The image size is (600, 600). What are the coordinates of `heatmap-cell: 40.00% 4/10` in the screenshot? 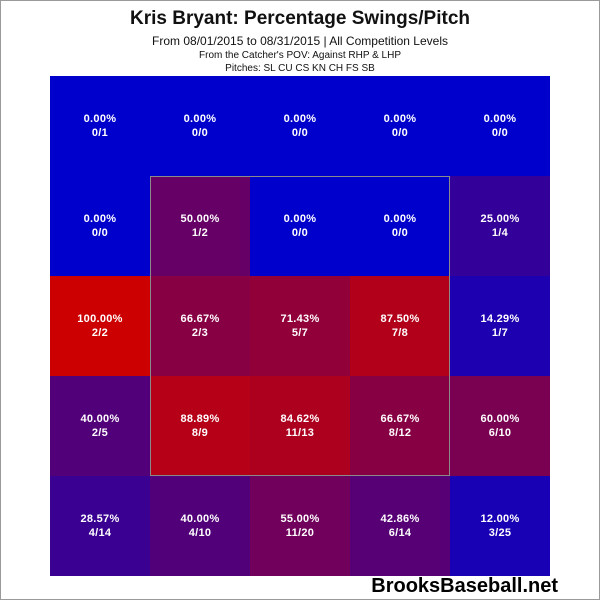 It's located at (200, 526).